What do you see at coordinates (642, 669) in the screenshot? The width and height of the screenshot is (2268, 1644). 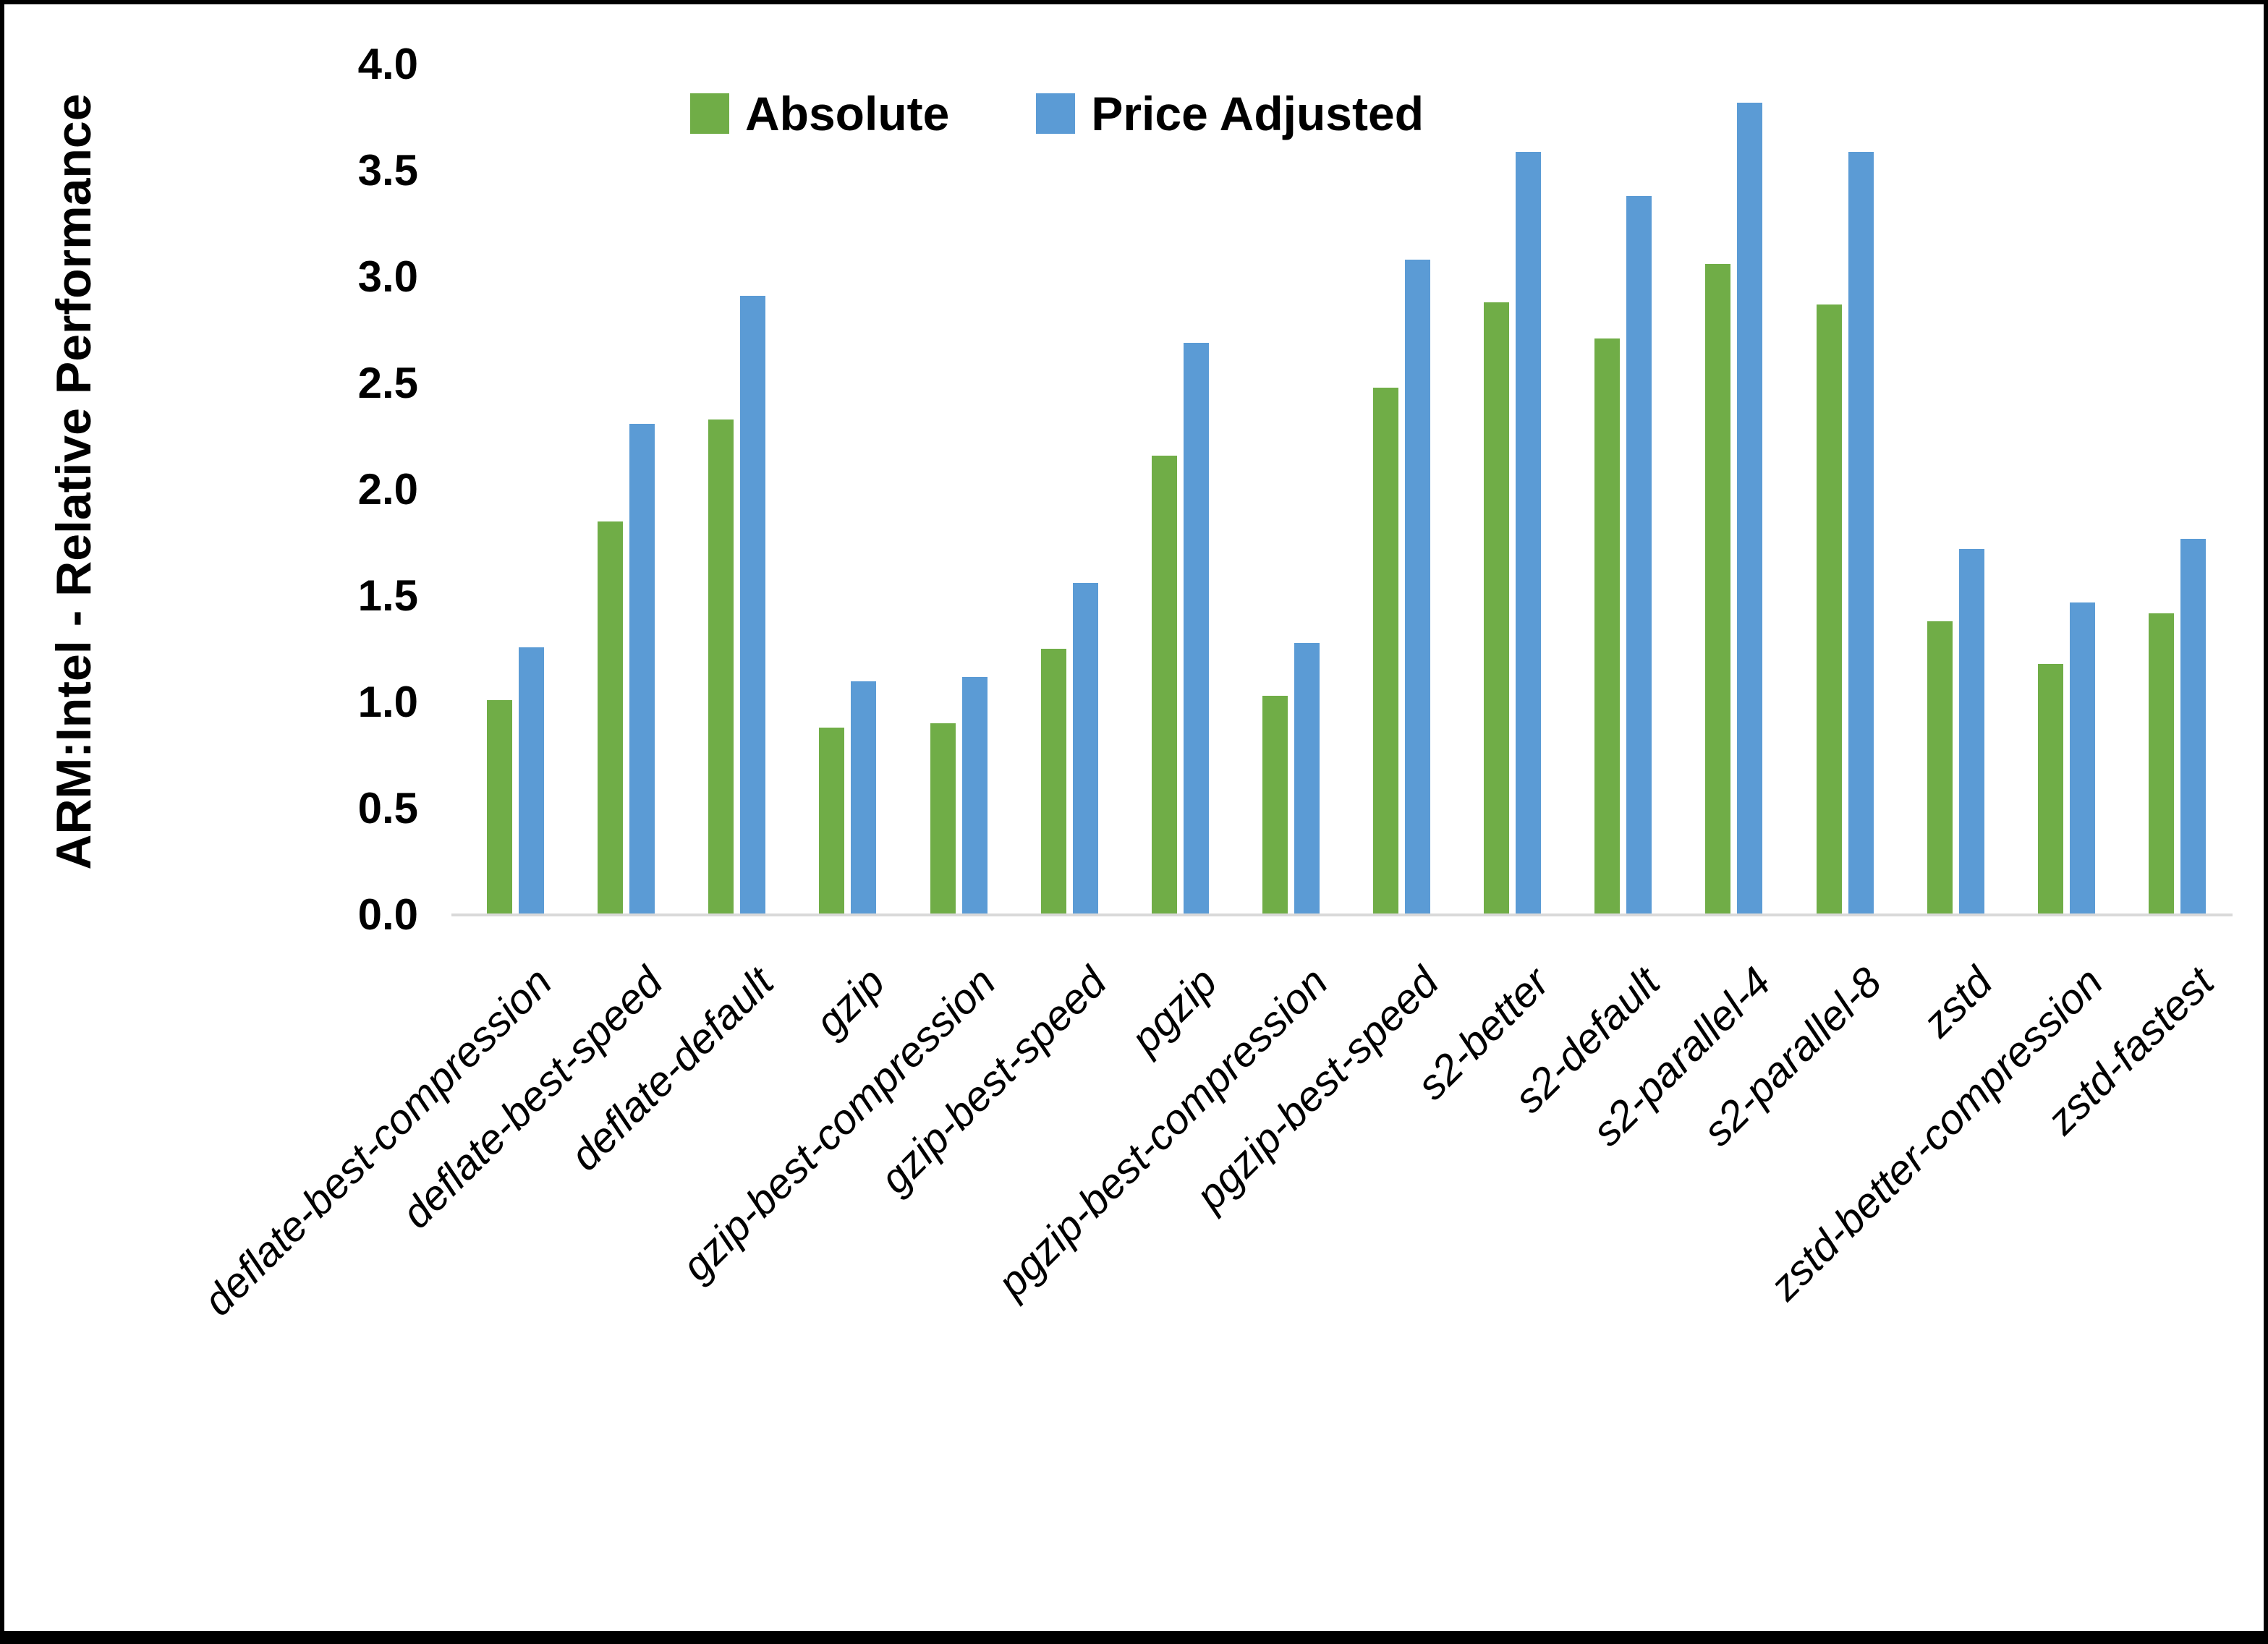 I see `bar-price-adjusted-deflate-best-speed` at bounding box center [642, 669].